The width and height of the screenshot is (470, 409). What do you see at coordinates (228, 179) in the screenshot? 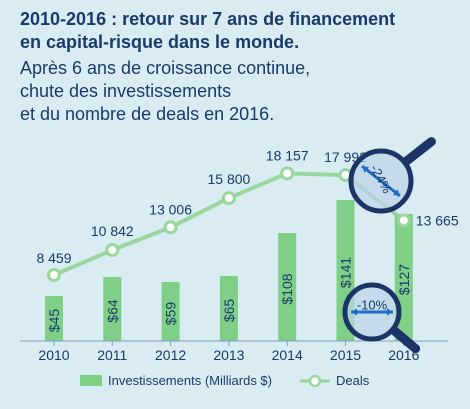
I see `deals-value-label-2013: 15 800` at bounding box center [228, 179].